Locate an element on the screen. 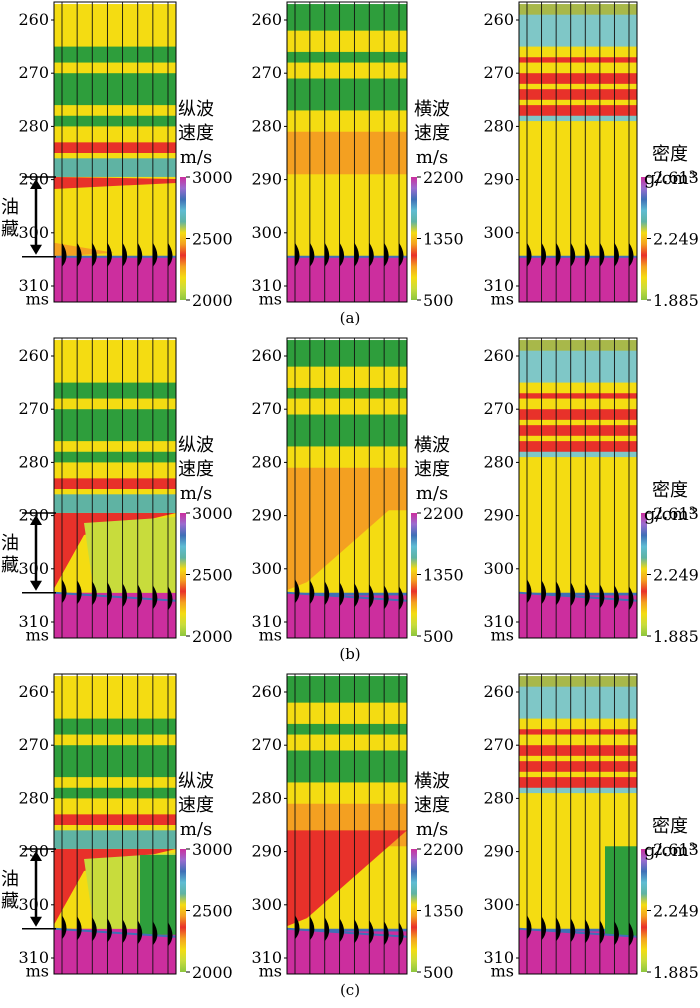 The width and height of the screenshot is (700, 1008). colorbar-title: g/cm³ is located at coordinates (670, 178).